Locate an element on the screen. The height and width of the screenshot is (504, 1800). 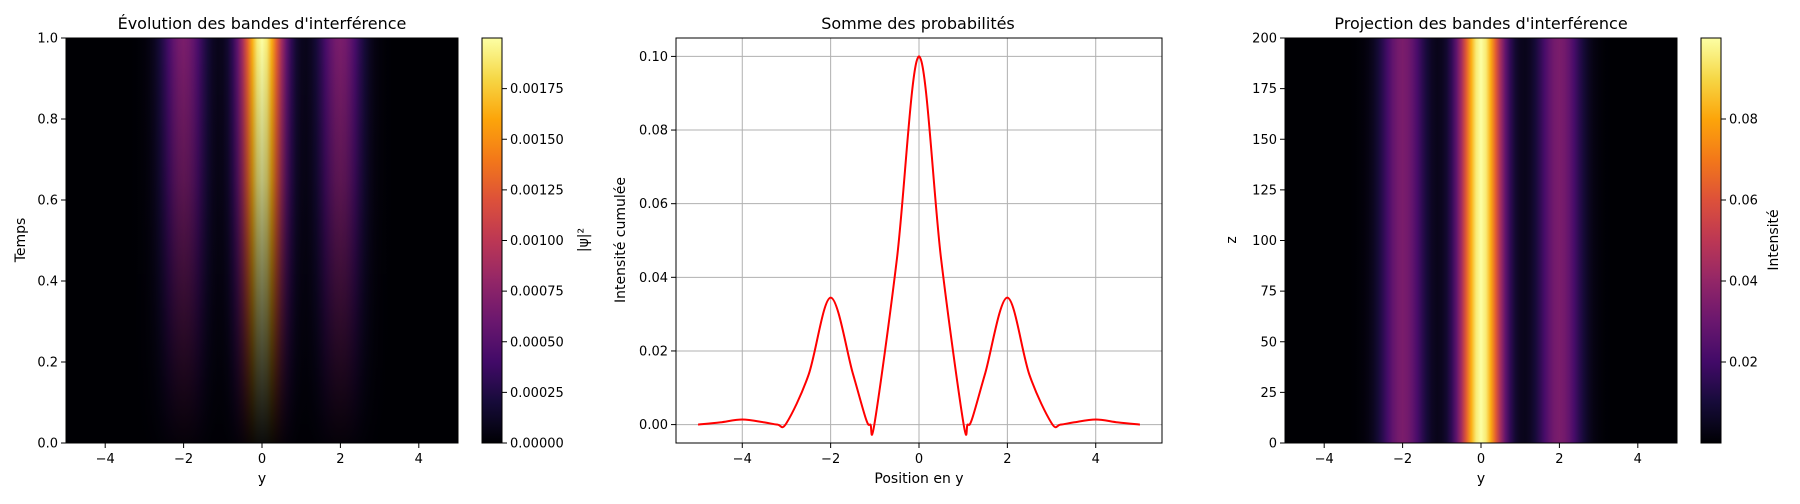
colorbar-tick-label: 0.00175 is located at coordinates (537, 89).